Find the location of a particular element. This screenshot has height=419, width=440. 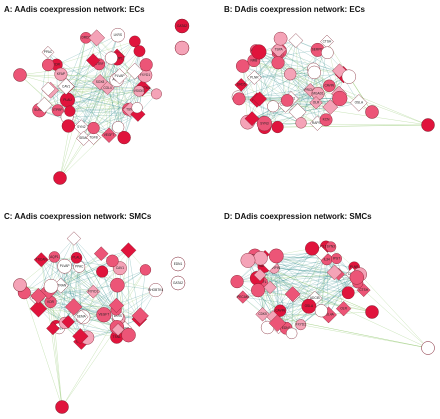

node-label: RAPSD is located at coordinates (318, 123).